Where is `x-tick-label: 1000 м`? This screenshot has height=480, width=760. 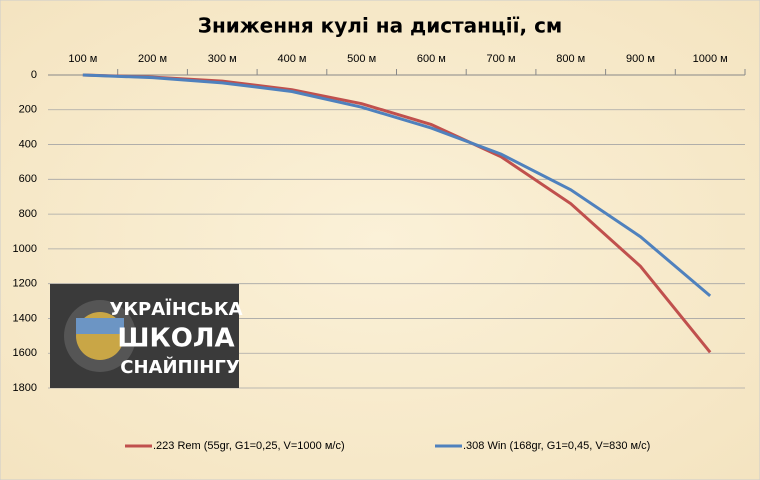 x-tick-label: 1000 м is located at coordinates (710, 59).